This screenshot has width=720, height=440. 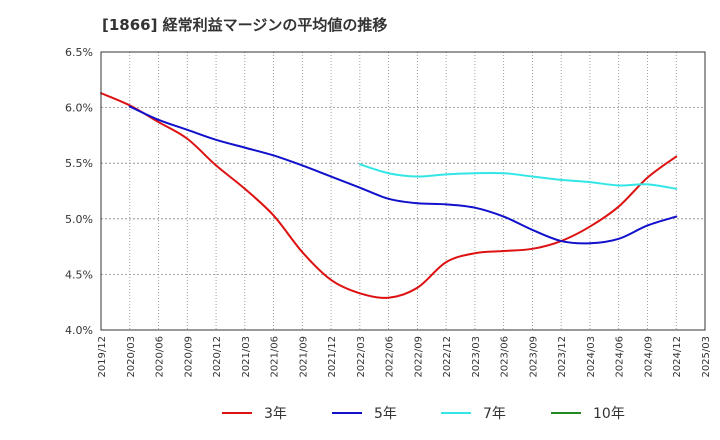 What do you see at coordinates (79, 108) in the screenshot?
I see `y-tick-label: 6.0%` at bounding box center [79, 108].